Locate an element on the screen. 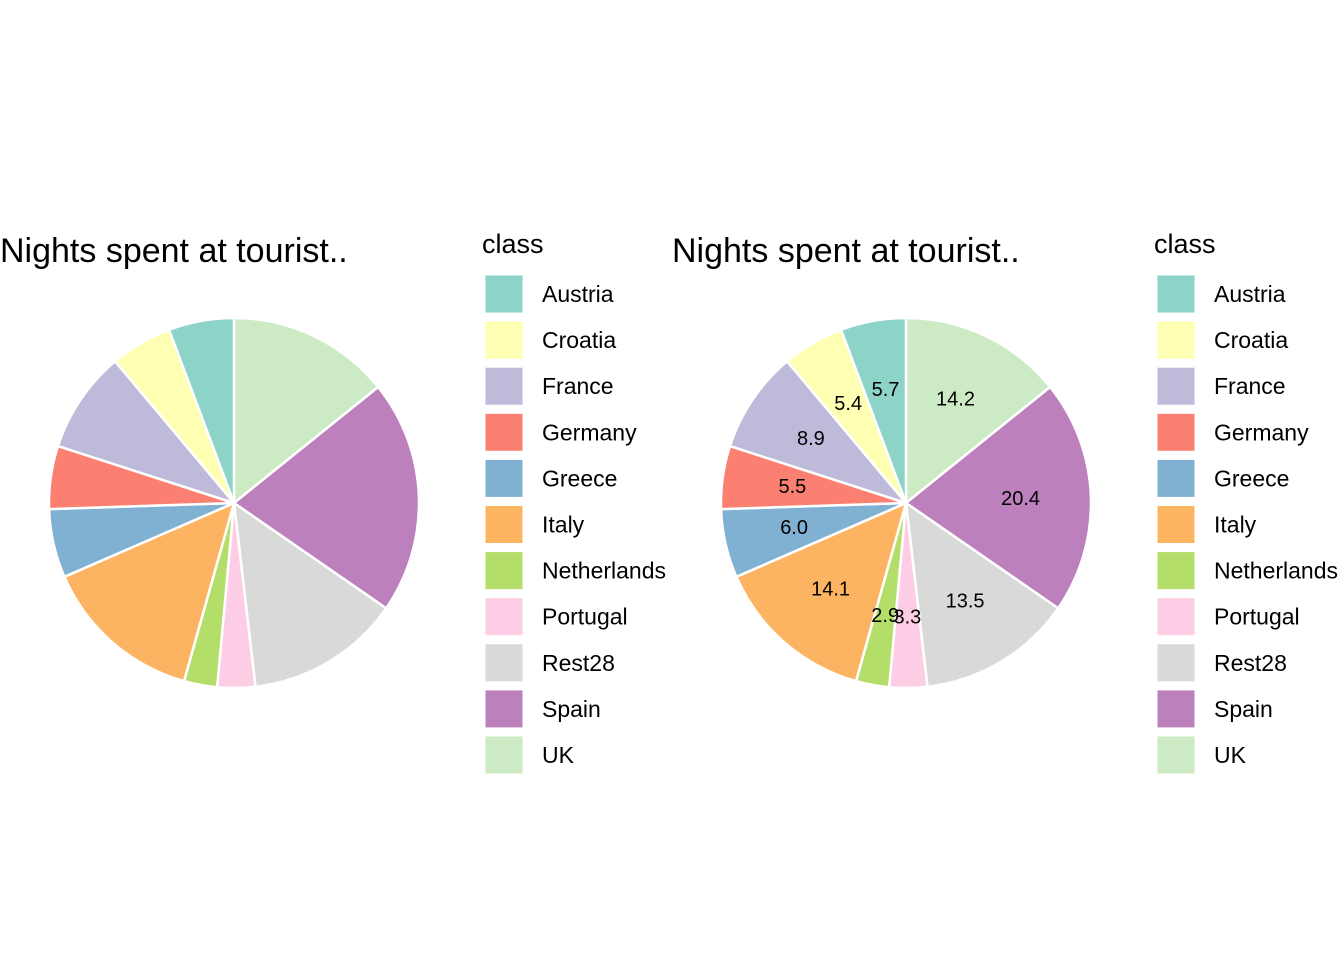 The width and height of the screenshot is (1344, 960). pie-data-labels: 14.2 20.4 13.5 3.32.9 14.1 6.0 5.5 8.9 5.4 5.7 is located at coordinates (909, 504).